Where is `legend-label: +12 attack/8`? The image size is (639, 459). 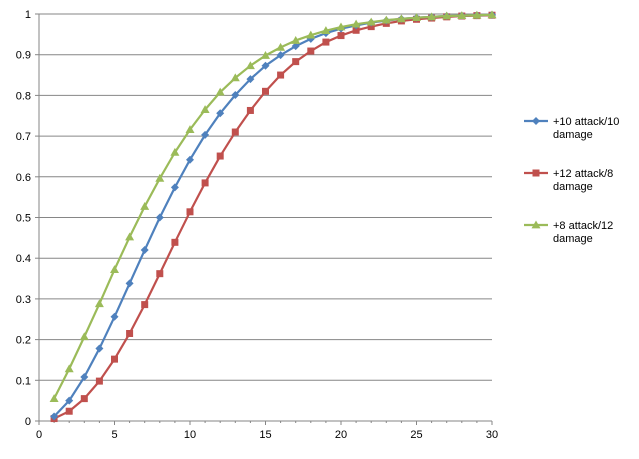
legend-label: +12 attack/8 is located at coordinates (583, 174).